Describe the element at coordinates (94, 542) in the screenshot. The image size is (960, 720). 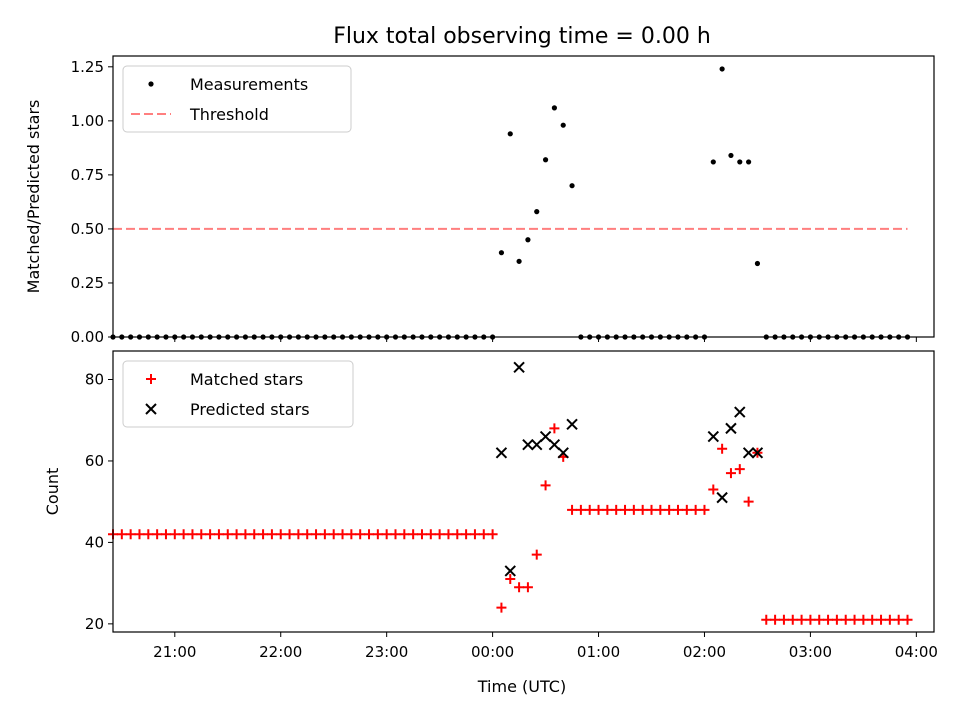
I see `y-tick-label: 40` at that location.